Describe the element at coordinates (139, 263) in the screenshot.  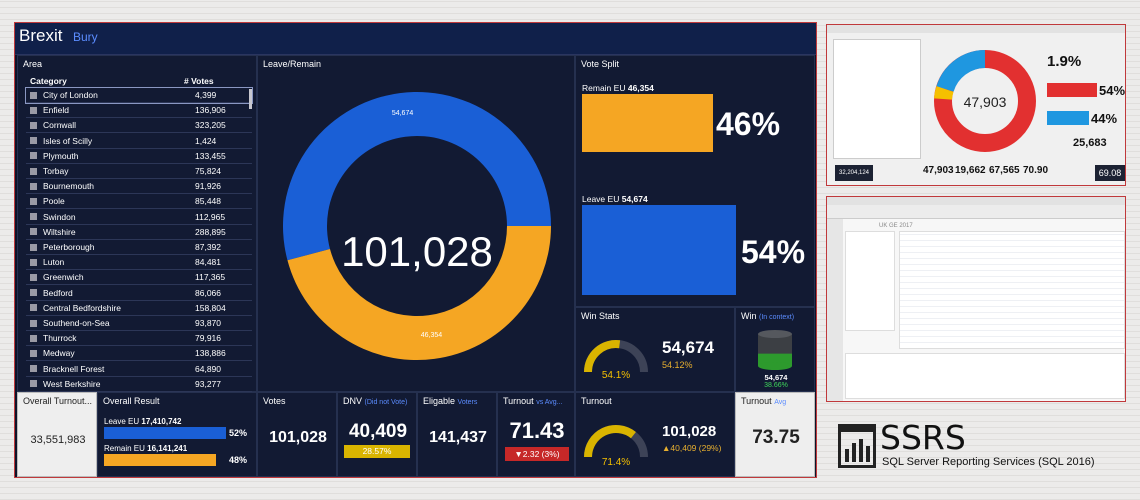
I see `area-row: Luton 84,481` at that location.